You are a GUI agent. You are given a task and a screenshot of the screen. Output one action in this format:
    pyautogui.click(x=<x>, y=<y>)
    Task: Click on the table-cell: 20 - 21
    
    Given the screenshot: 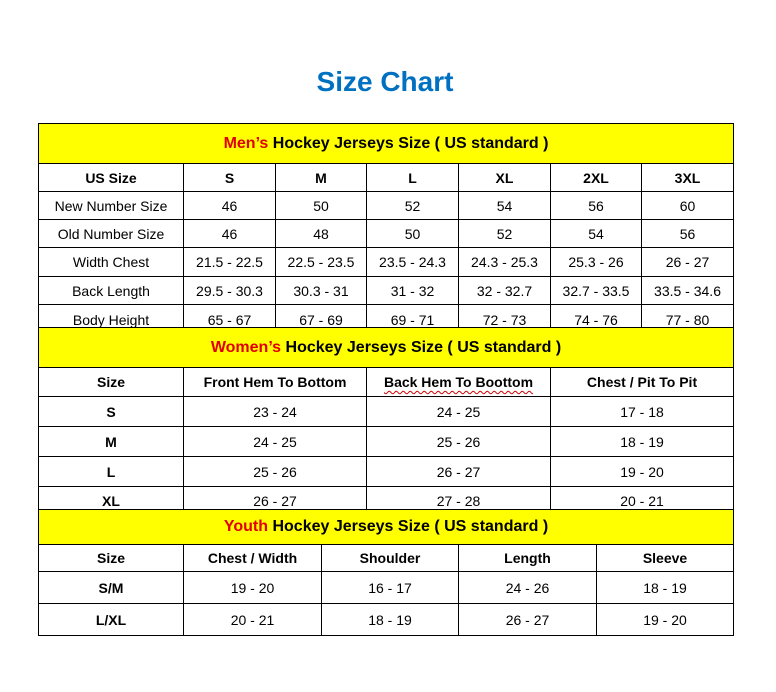 What is the action you would take?
    pyautogui.click(x=252, y=619)
    